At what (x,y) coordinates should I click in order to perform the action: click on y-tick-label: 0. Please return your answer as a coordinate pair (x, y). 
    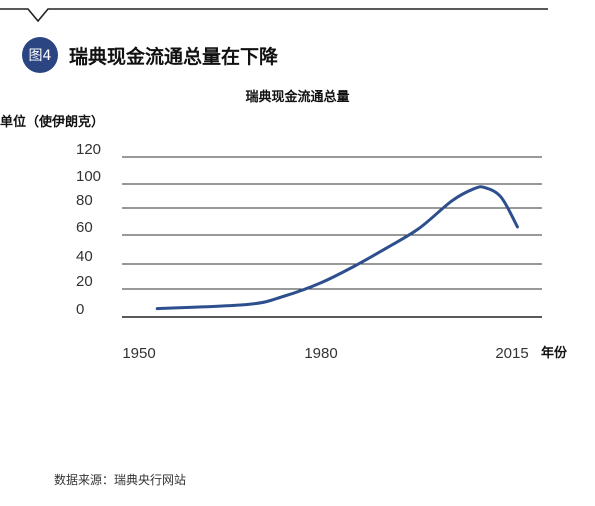
    Looking at the image, I should click on (80, 309).